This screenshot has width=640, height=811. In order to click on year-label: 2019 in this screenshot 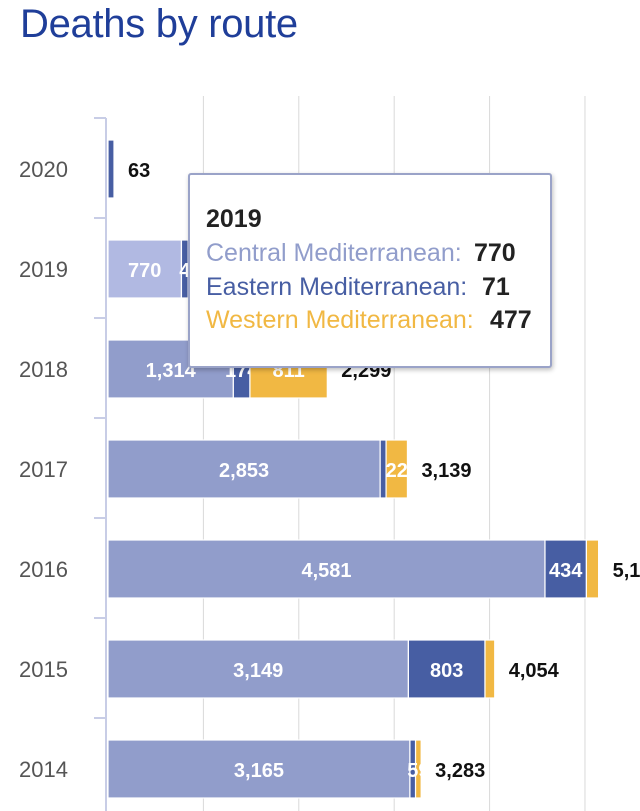, I will do `click(43, 269)`.